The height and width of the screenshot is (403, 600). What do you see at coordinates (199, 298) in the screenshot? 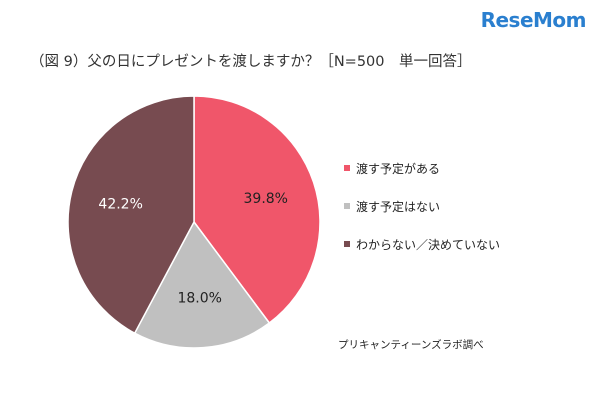
I see `data-label-will-not-give: 18.0%` at bounding box center [199, 298].